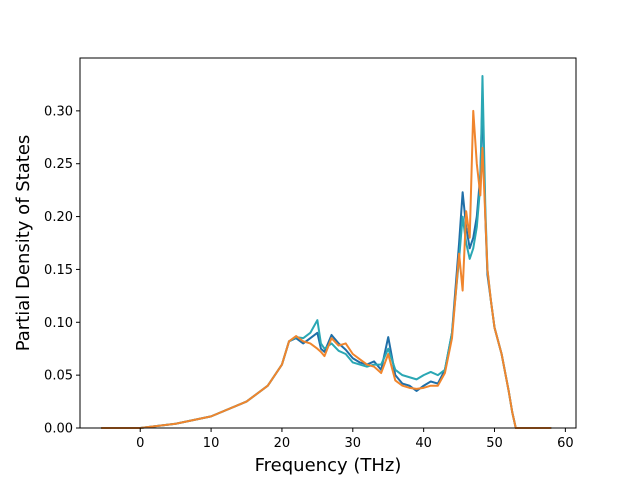 Image resolution: width=640 pixels, height=480 pixels. Describe the element at coordinates (58, 376) in the screenshot. I see `y-tick-label: 0.05` at that location.